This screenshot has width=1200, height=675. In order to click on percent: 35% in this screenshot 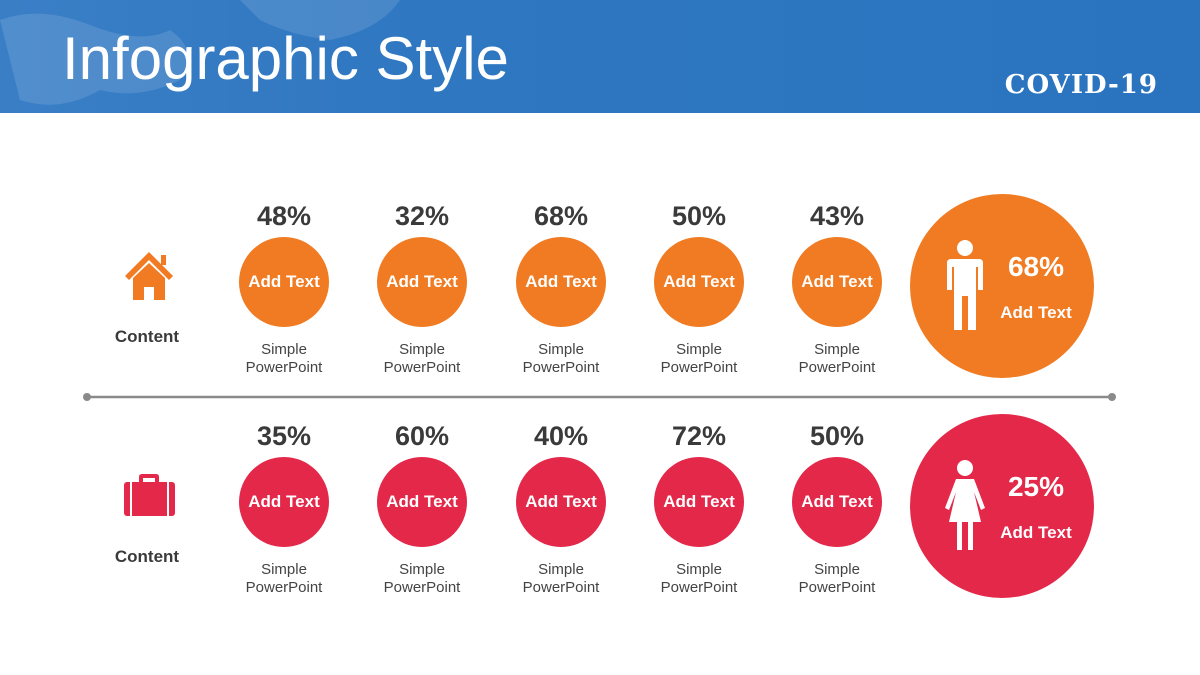, I will do `click(284, 436)`.